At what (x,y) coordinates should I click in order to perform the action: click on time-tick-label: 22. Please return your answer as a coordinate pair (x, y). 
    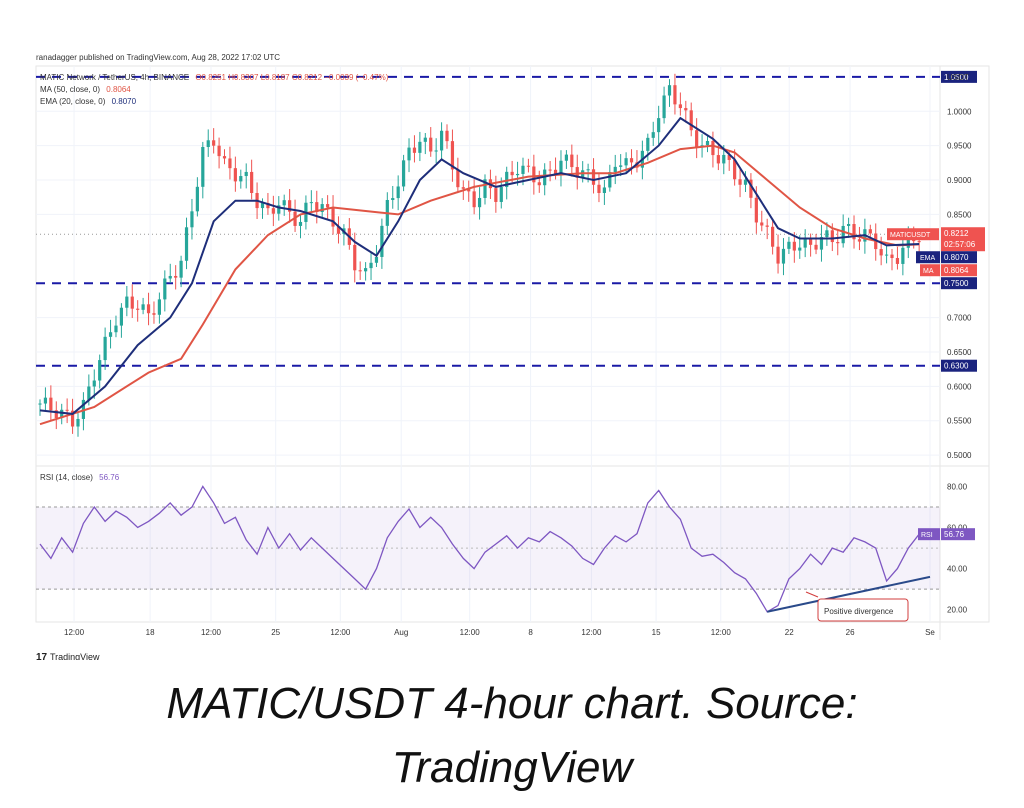
    Looking at the image, I should click on (789, 632).